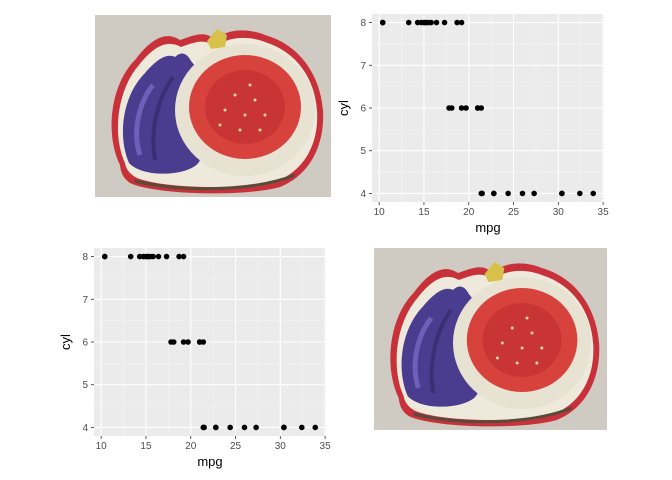  I want to click on fig-patch-image-bottom-right, so click(490, 339).